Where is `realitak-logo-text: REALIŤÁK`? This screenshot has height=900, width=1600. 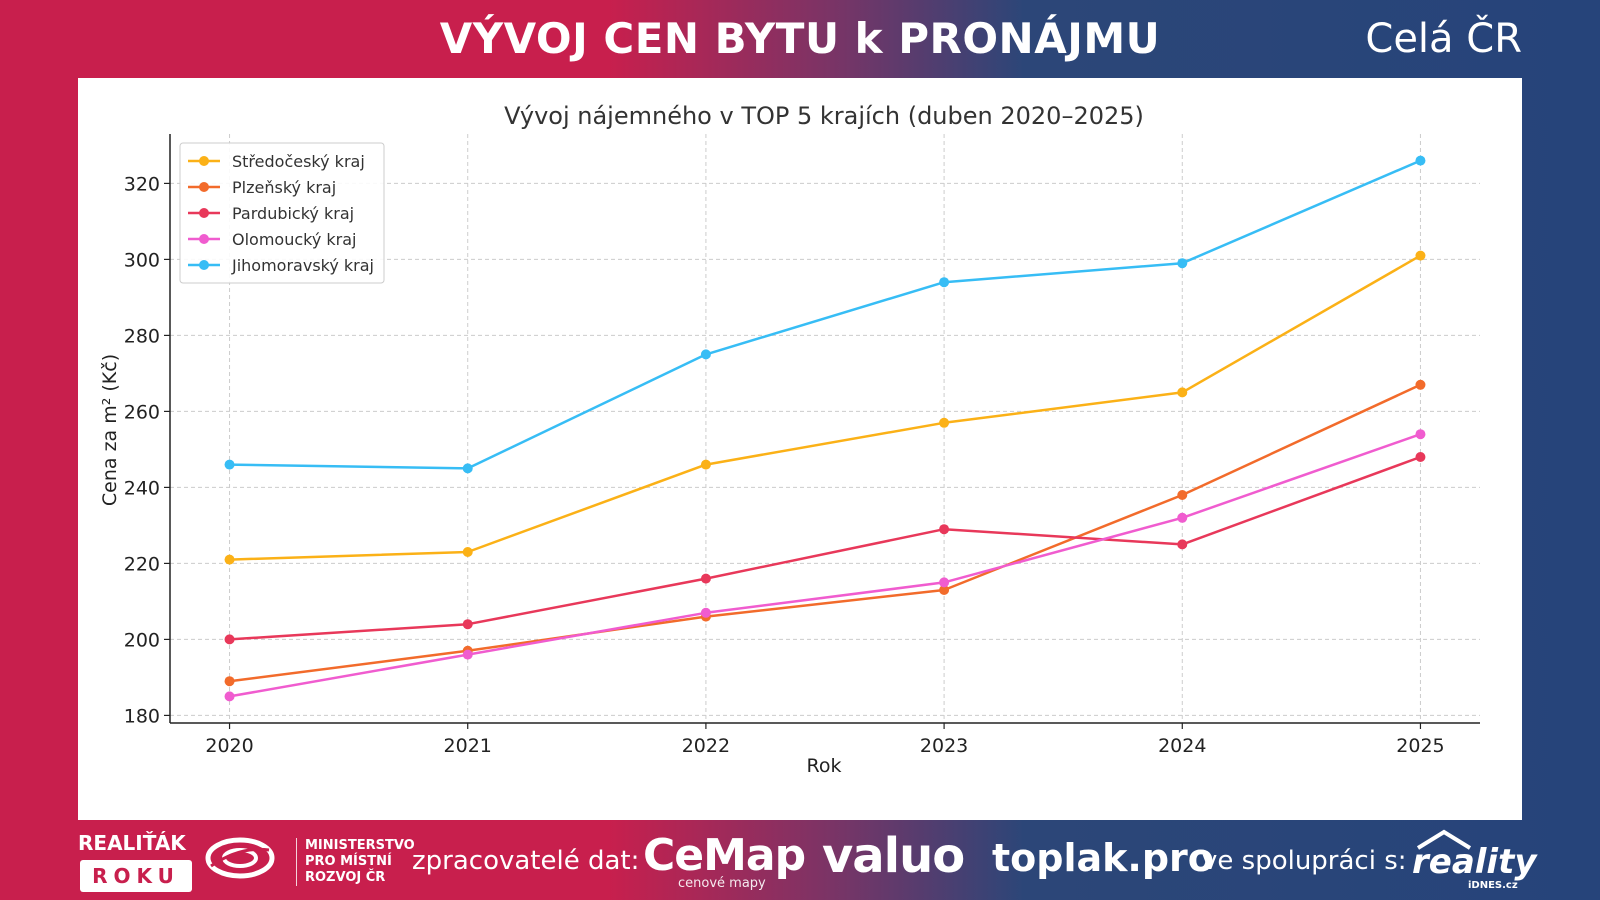 realitak-logo-text: REALIŤÁK is located at coordinates (132, 843).